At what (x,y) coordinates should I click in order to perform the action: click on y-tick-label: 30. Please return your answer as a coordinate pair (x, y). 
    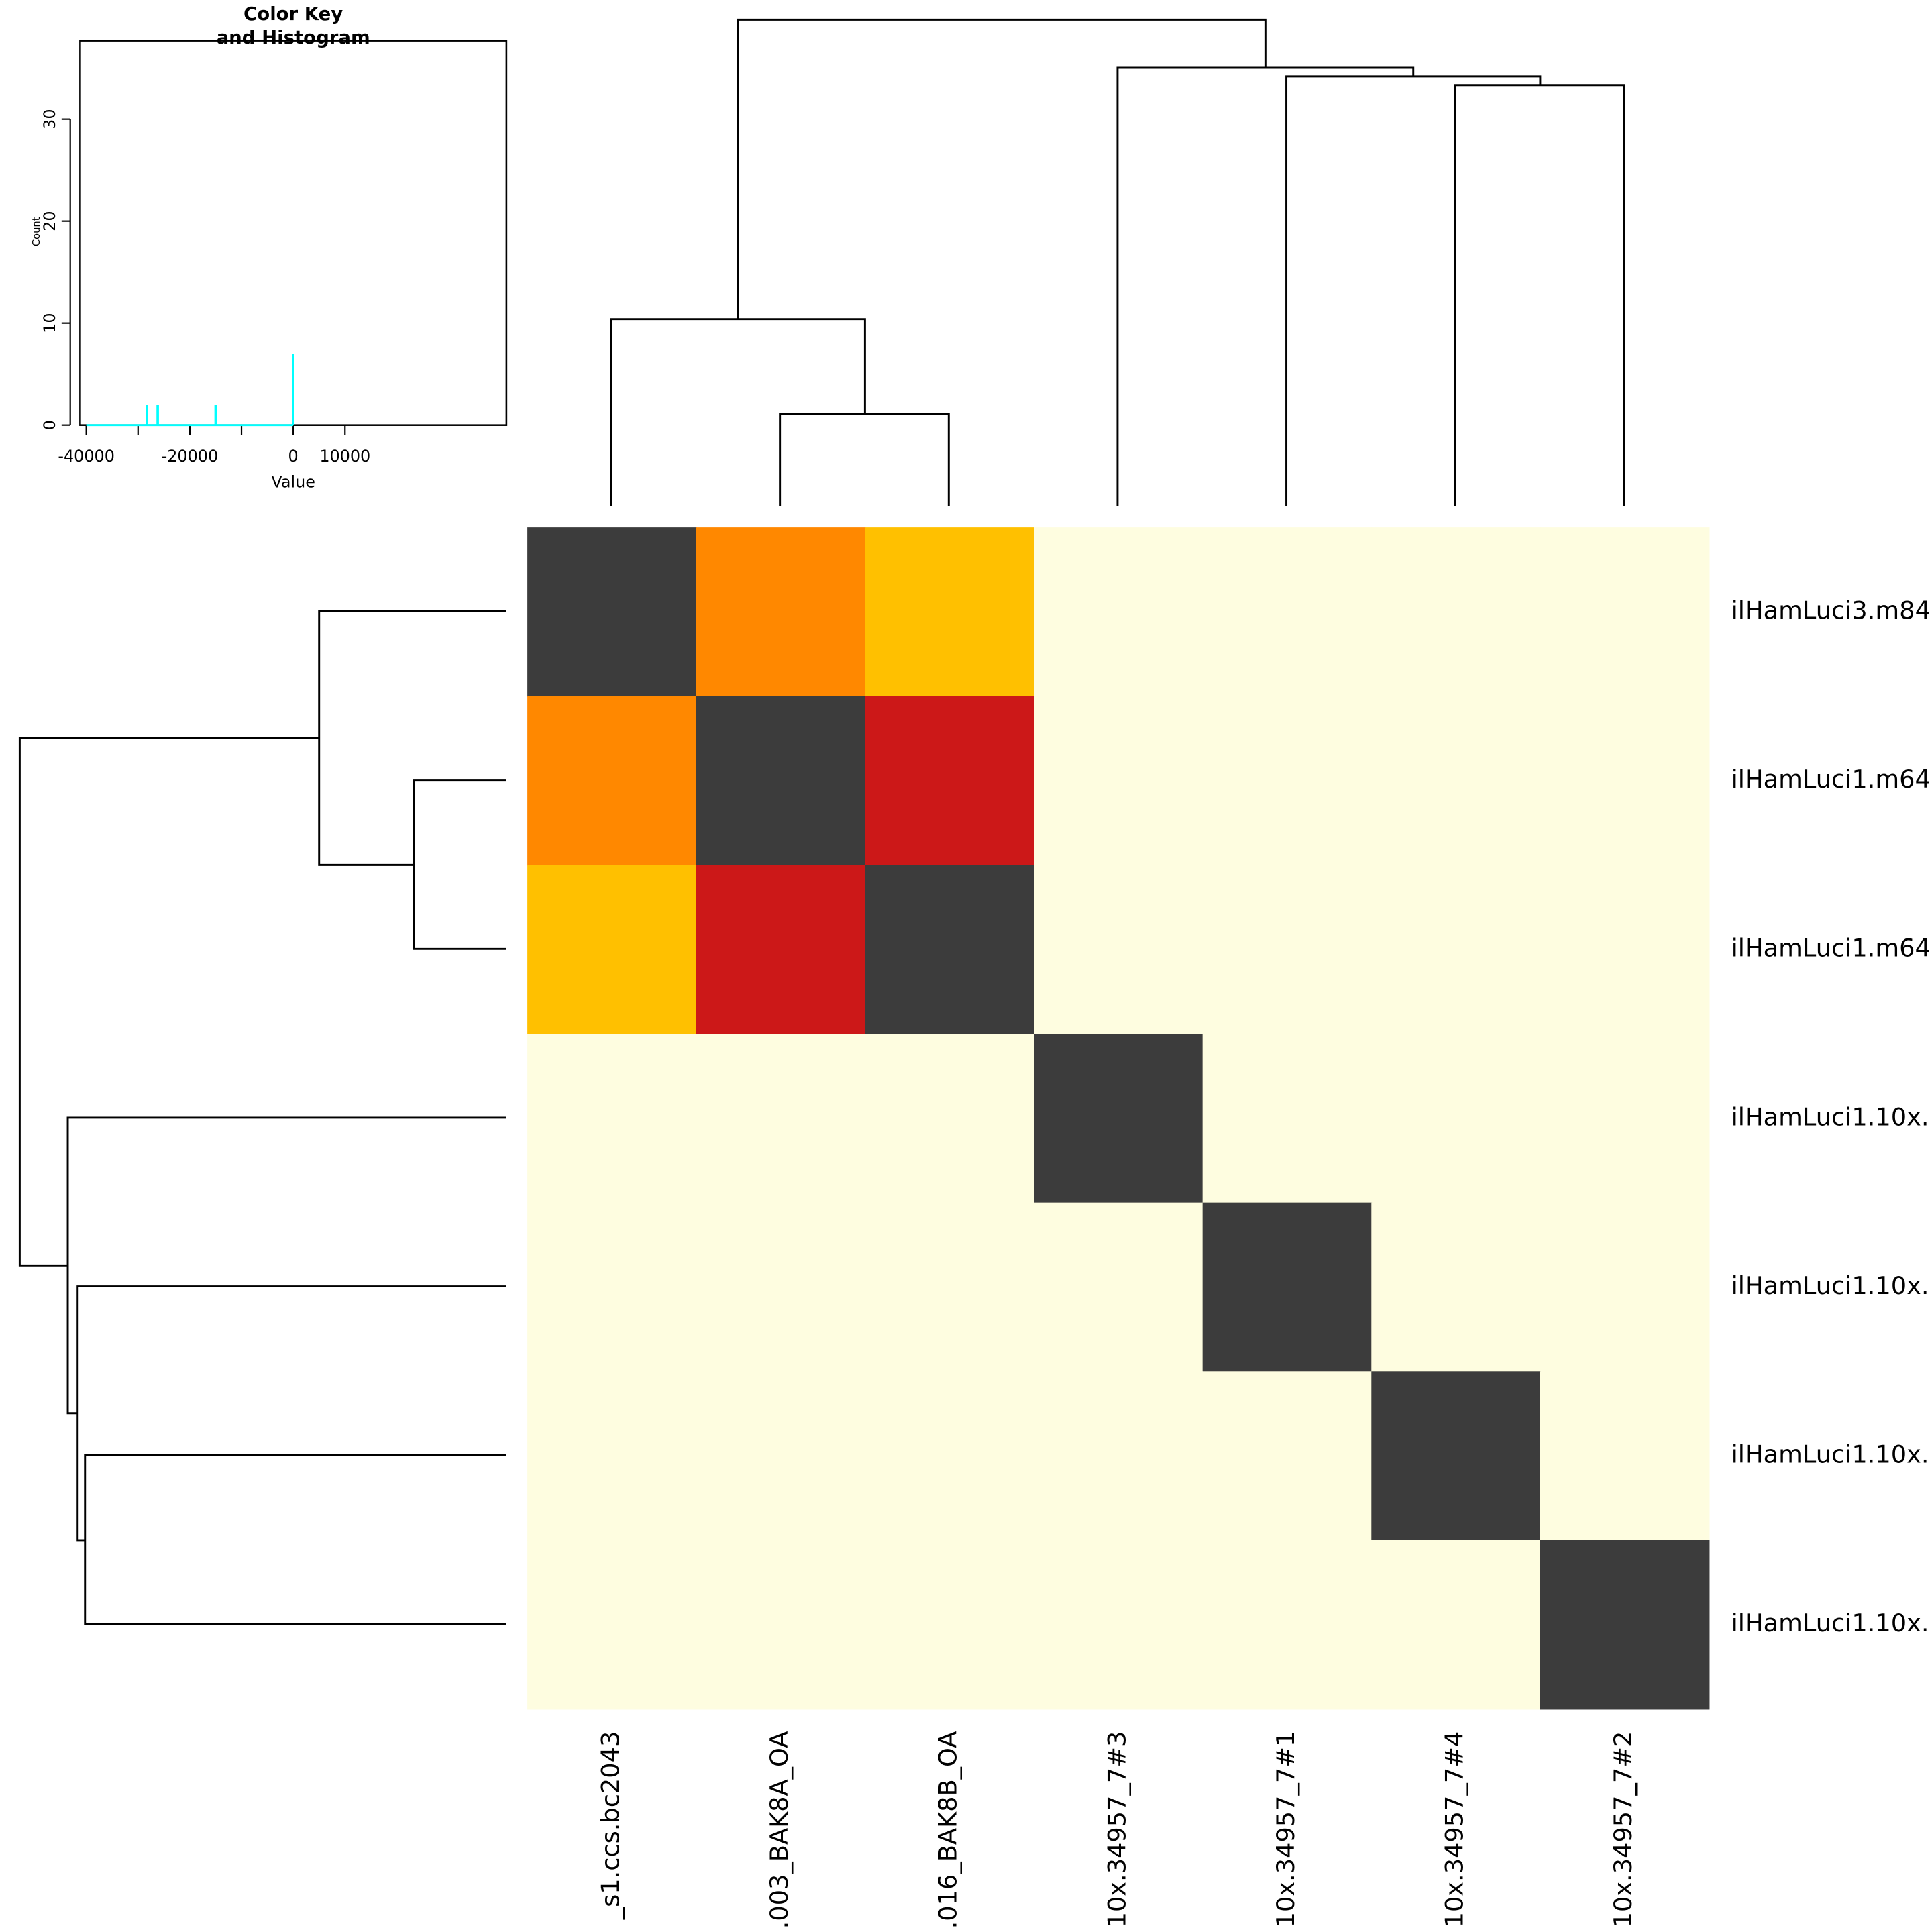
    Looking at the image, I should click on (49, 119).